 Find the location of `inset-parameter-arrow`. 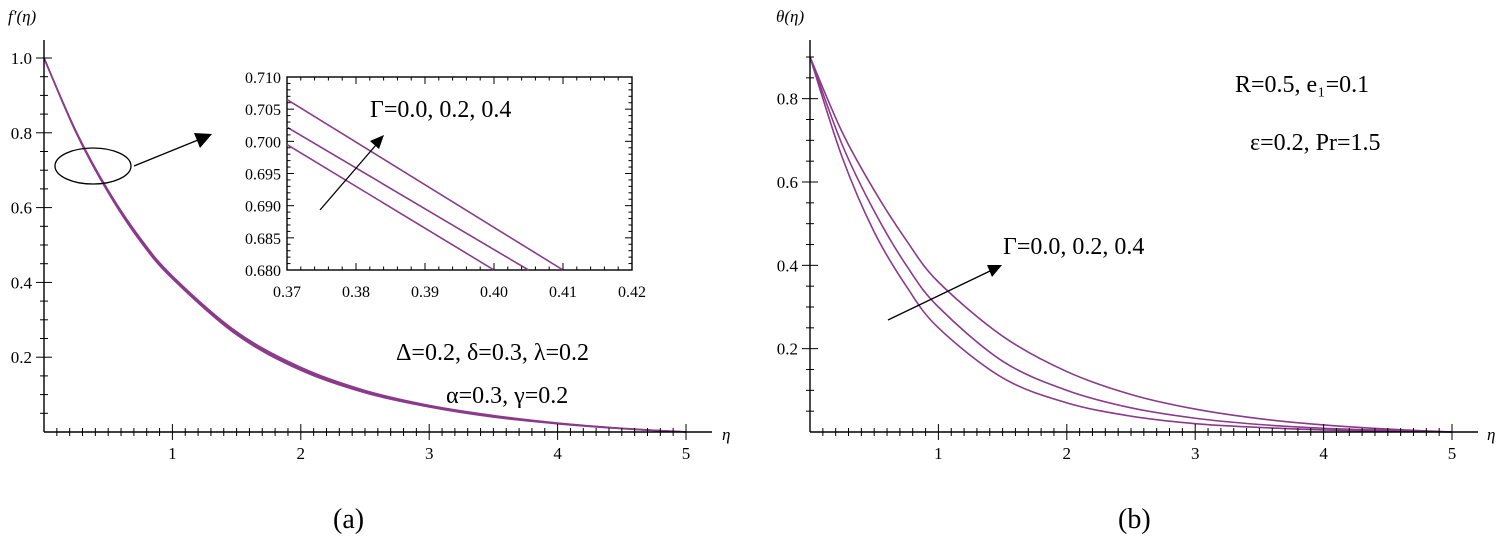

inset-parameter-arrow is located at coordinates (348, 177).